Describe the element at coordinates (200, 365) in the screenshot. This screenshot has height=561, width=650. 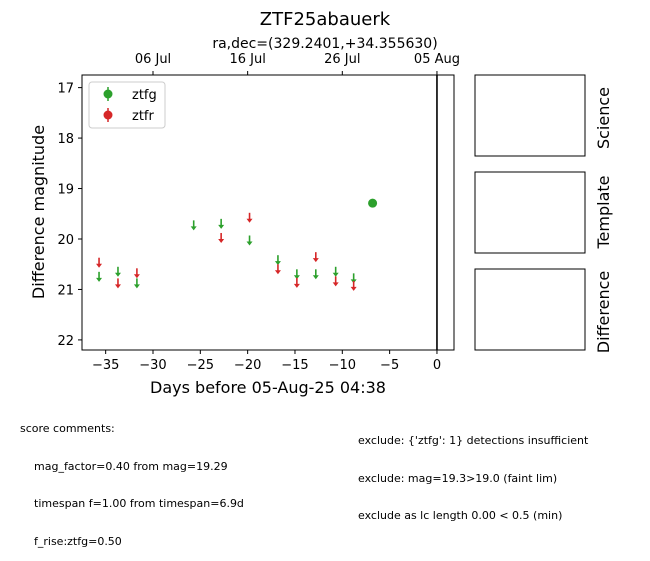
I see `x-tick-label: −25` at that location.